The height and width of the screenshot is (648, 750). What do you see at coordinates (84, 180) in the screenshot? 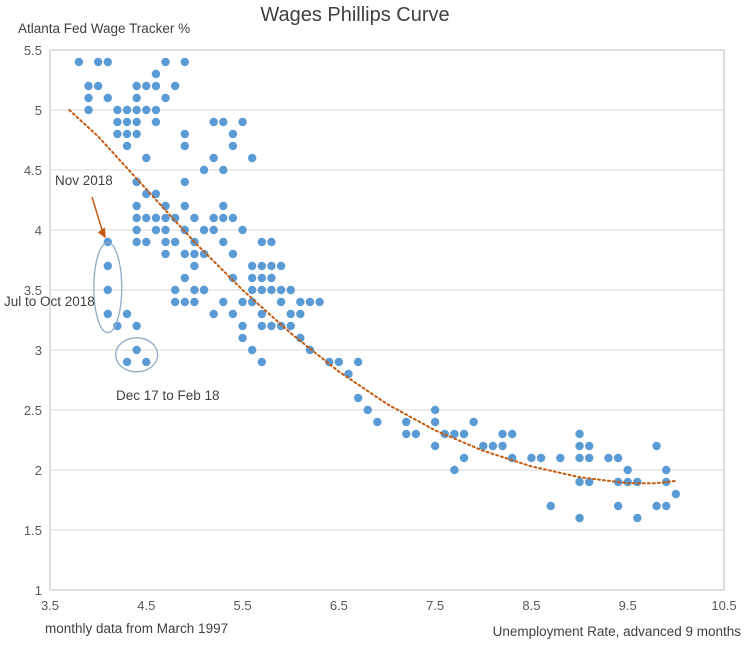
I see `annotation-nov-2018: Nov 2018` at bounding box center [84, 180].